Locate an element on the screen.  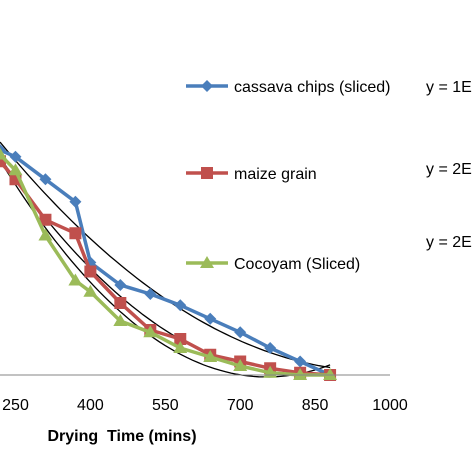
legend-item: maize grain is located at coordinates (251, 174).